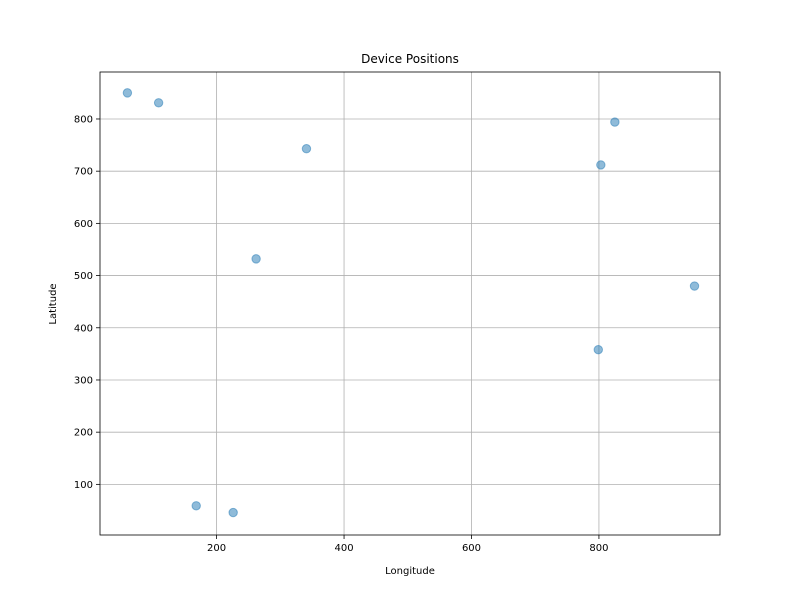 The height and width of the screenshot is (600, 800). Describe the element at coordinates (83, 380) in the screenshot. I see `y-tick-label: 300` at that location.